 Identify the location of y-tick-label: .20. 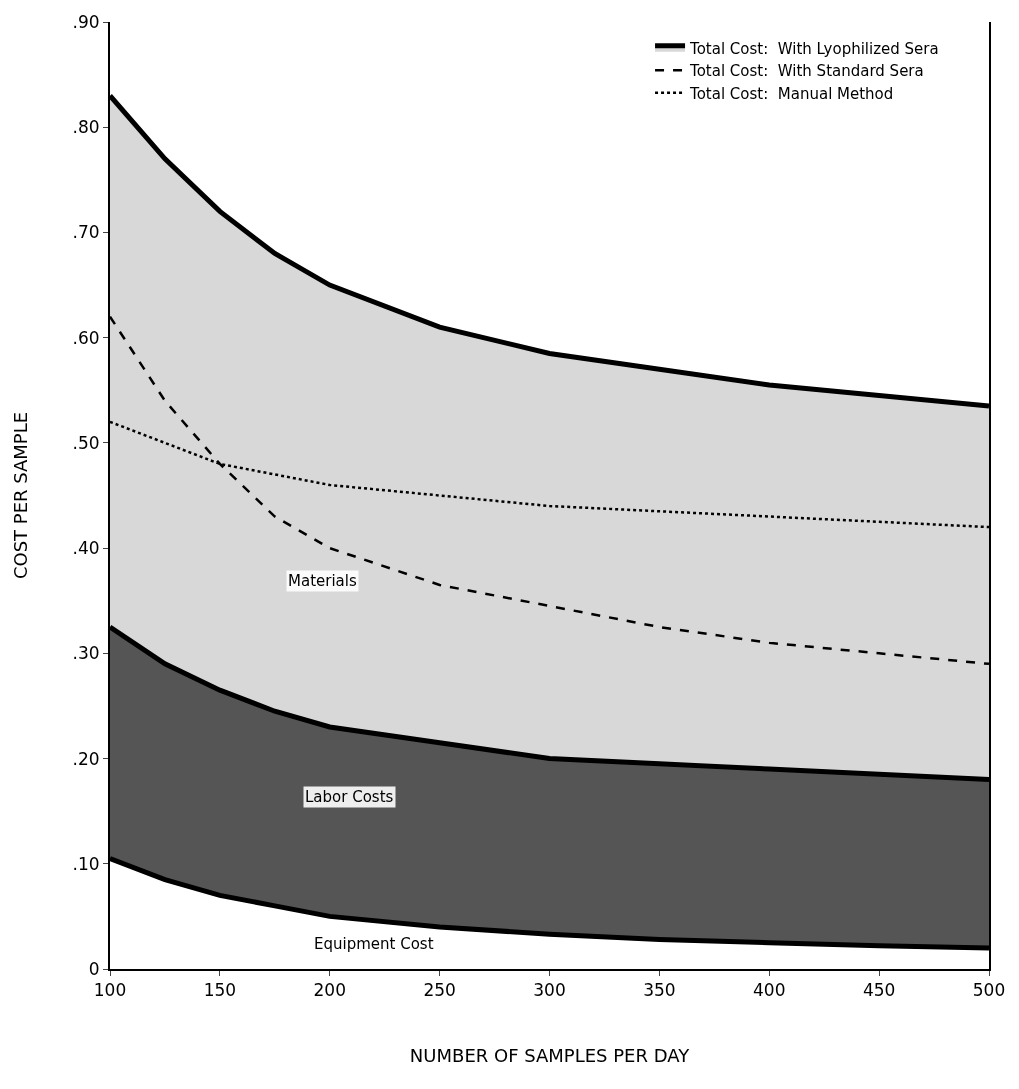
(86, 758).